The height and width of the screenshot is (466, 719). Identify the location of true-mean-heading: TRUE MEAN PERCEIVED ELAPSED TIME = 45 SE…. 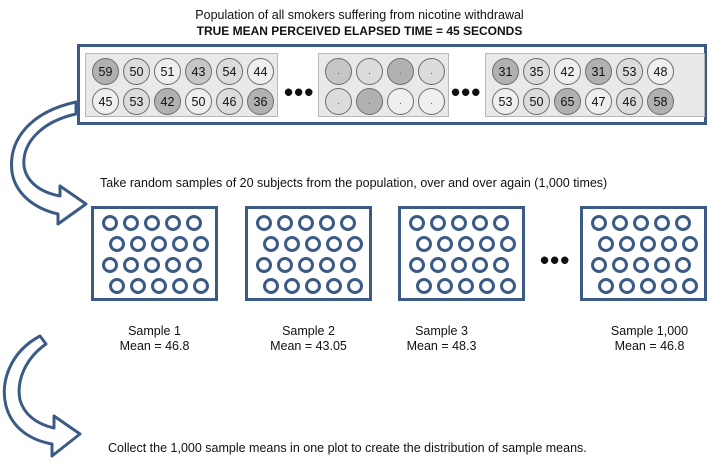
(359, 31).